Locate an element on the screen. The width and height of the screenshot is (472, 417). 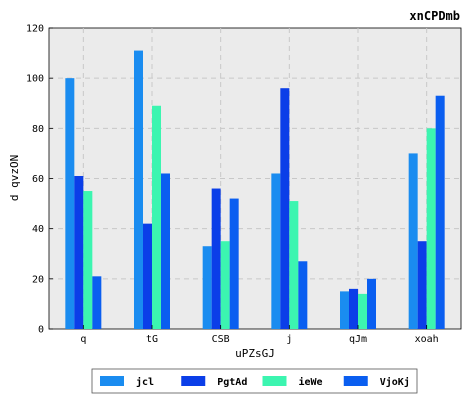
legend-swatch-VjoKj is located at coordinates (356, 381).